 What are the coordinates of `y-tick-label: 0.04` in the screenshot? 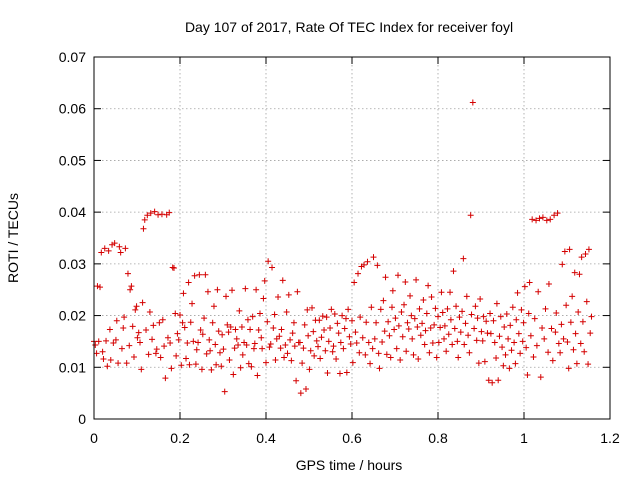 It's located at (72, 212).